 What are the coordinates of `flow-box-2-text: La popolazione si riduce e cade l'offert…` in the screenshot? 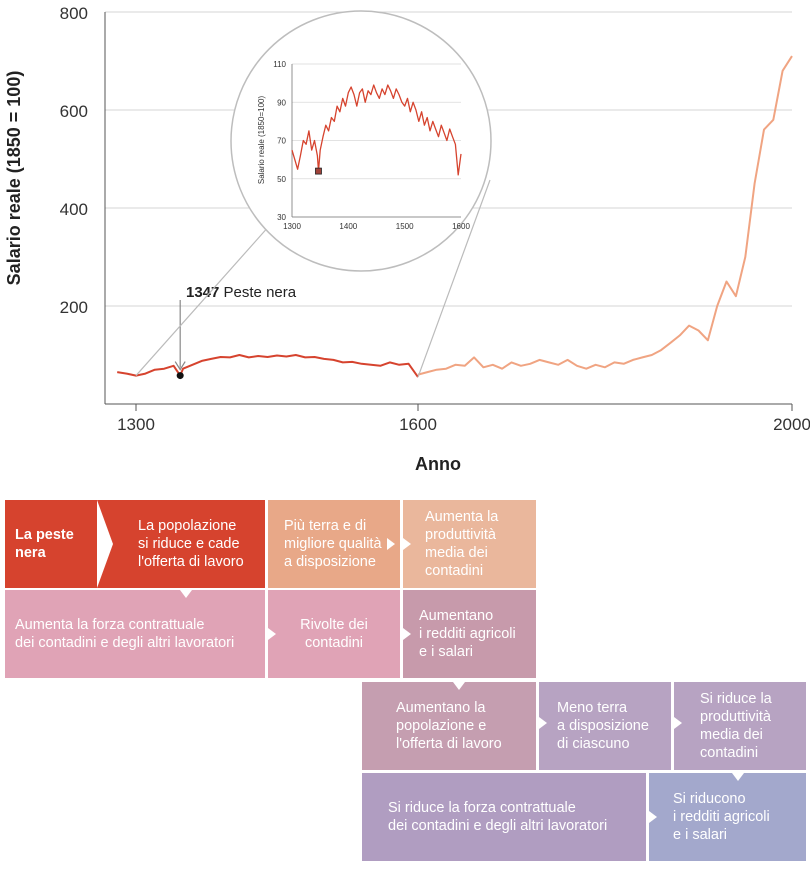 It's located at (191, 544).